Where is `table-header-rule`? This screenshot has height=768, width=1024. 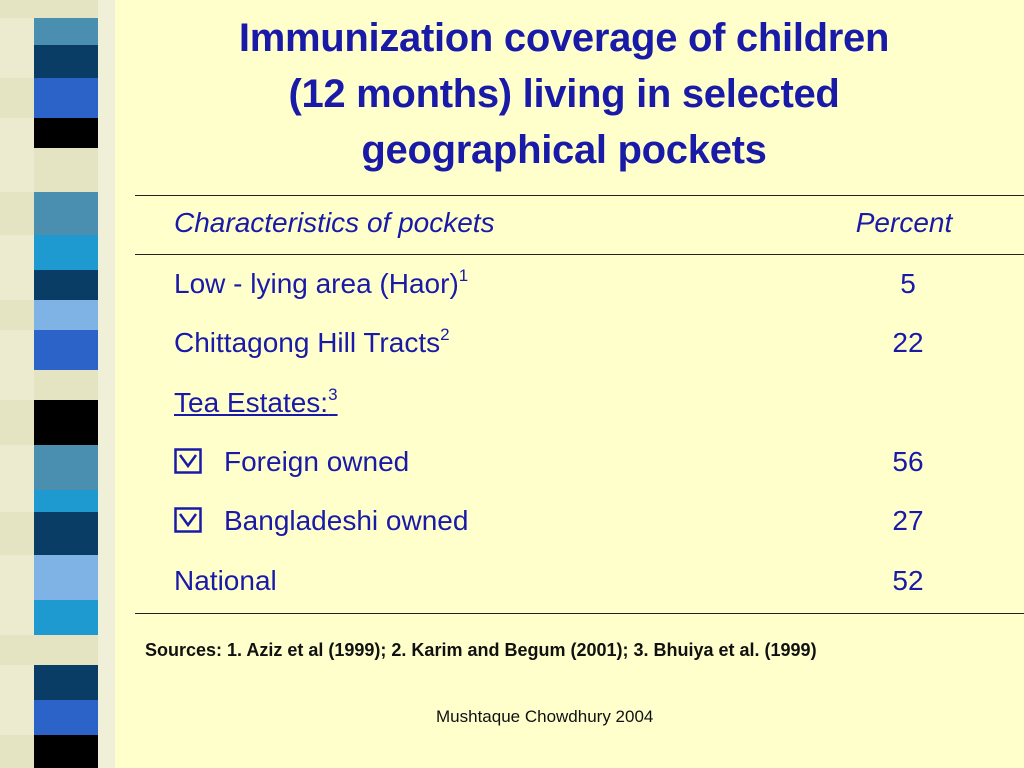
table-header-rule is located at coordinates (579, 254).